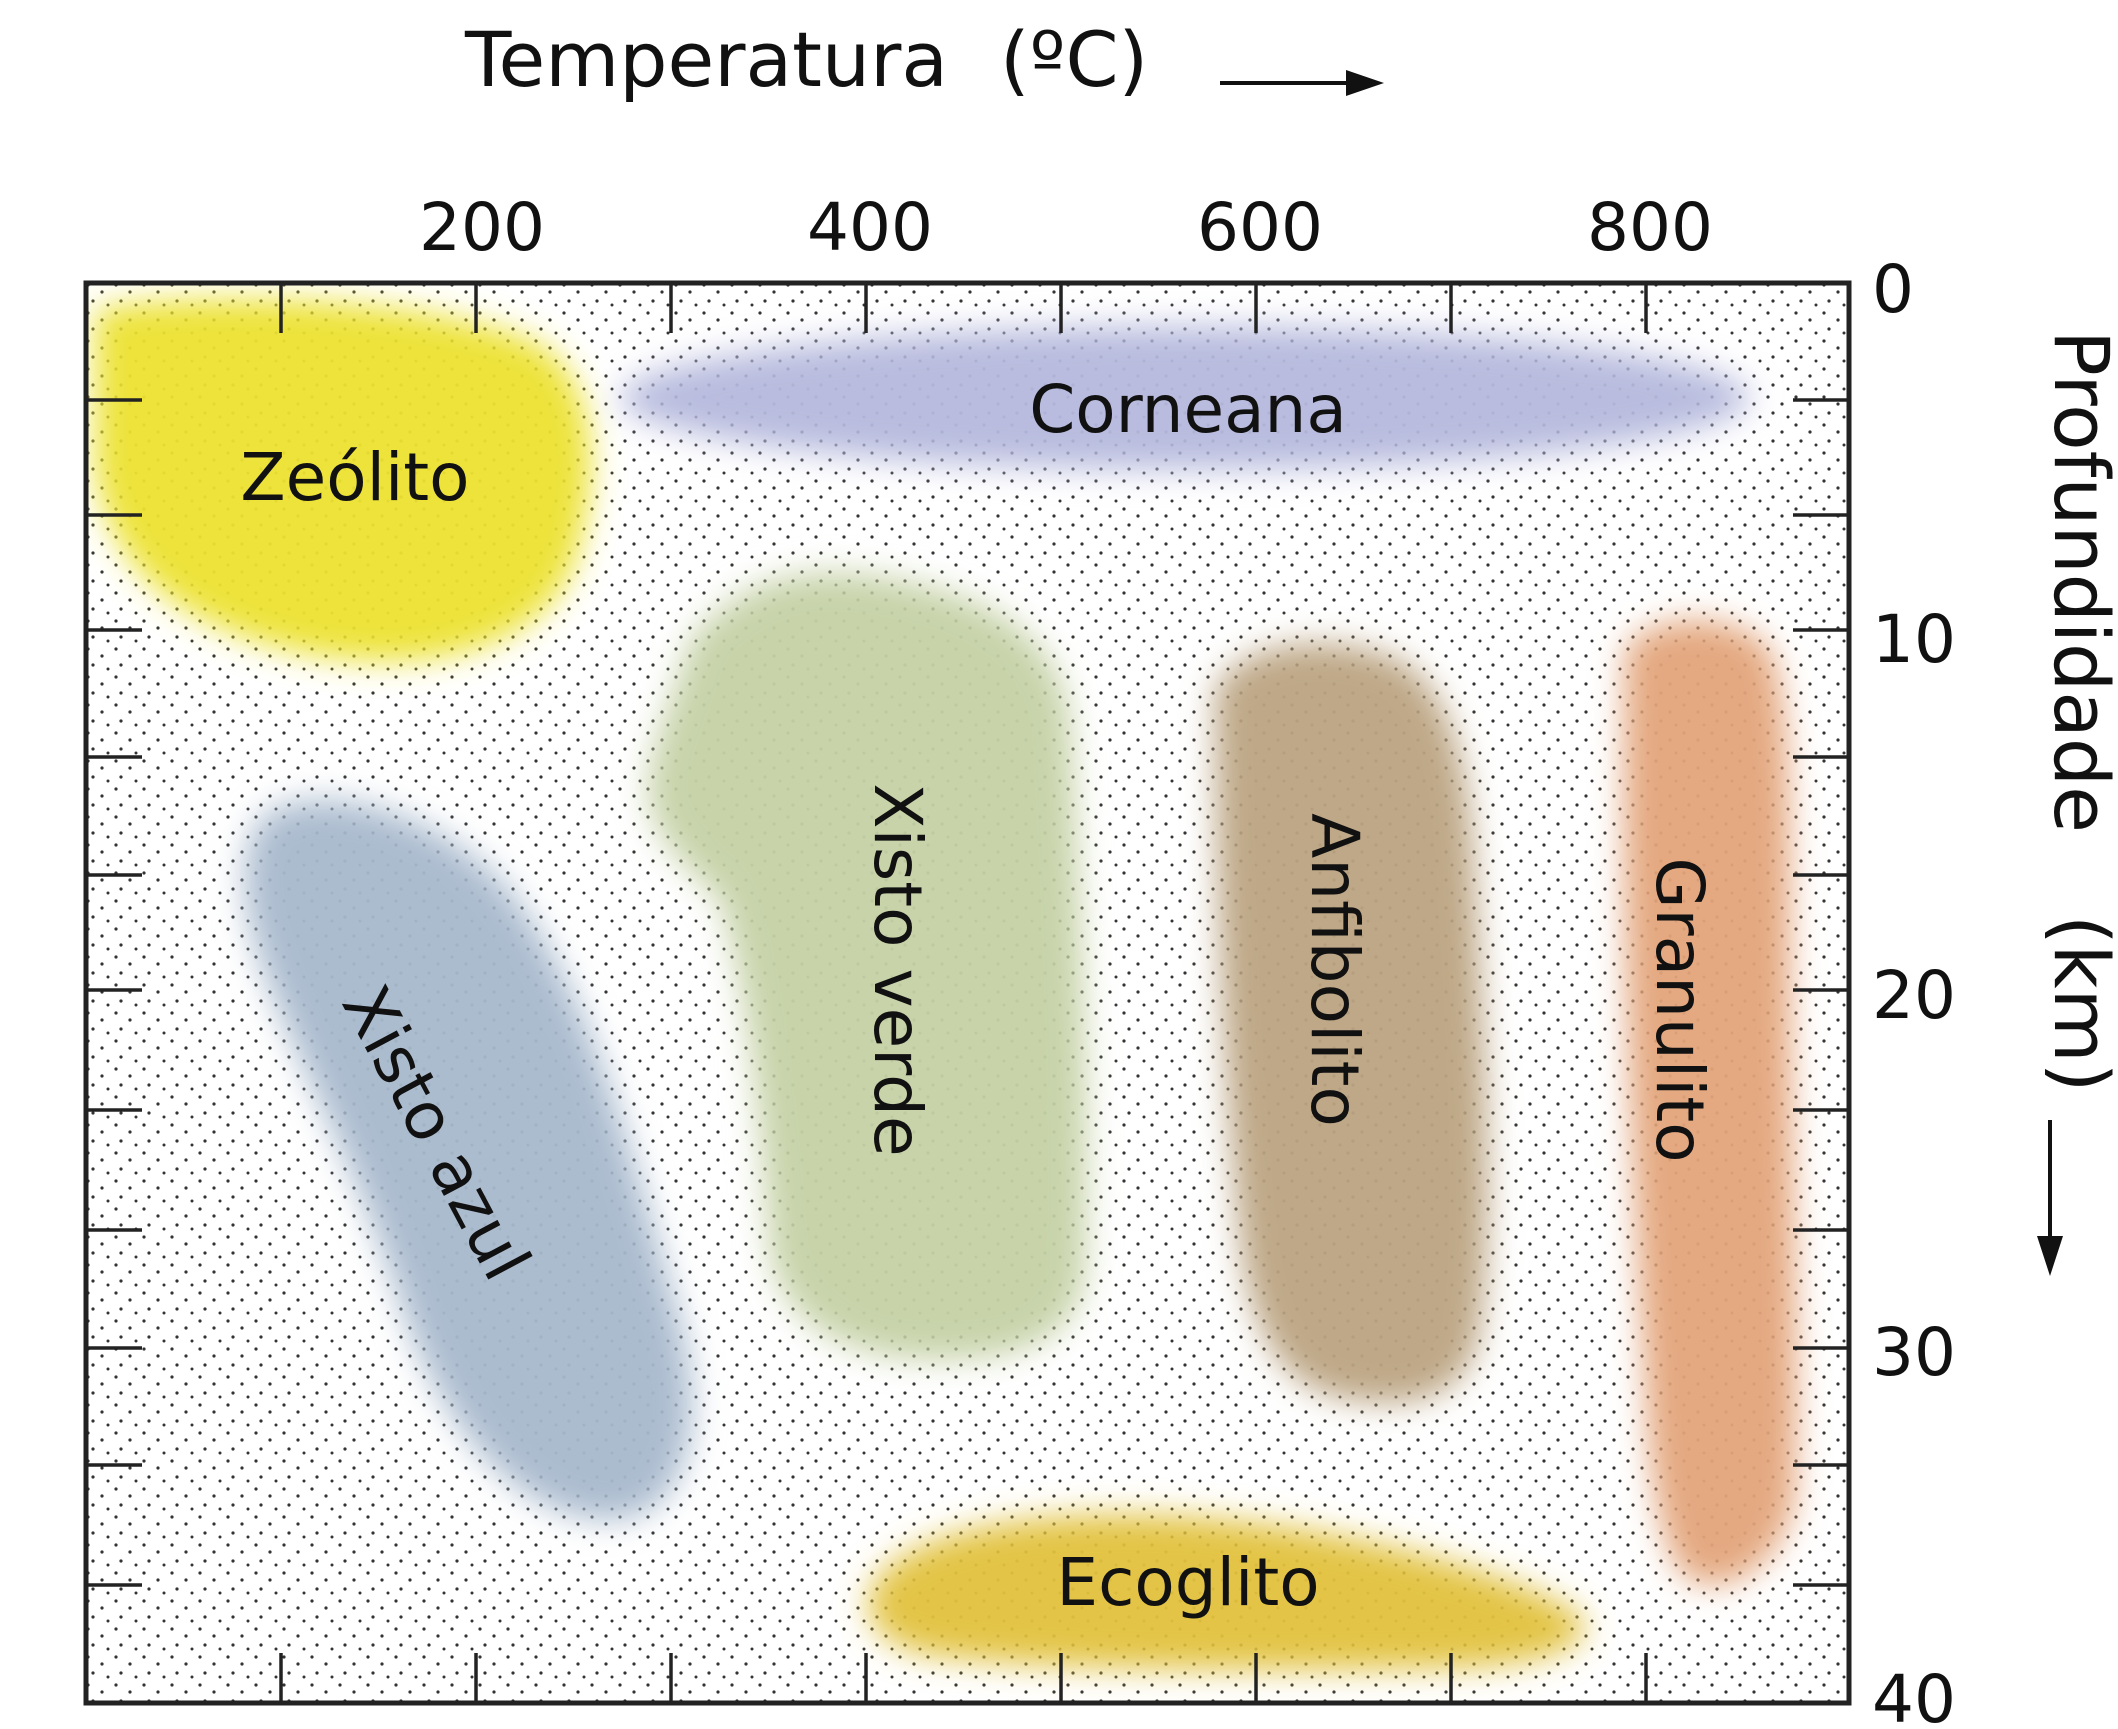 The width and height of the screenshot is (2118, 1729). Describe the element at coordinates (1074, 59) in the screenshot. I see `x-axis-unit: (ºC)` at that location.